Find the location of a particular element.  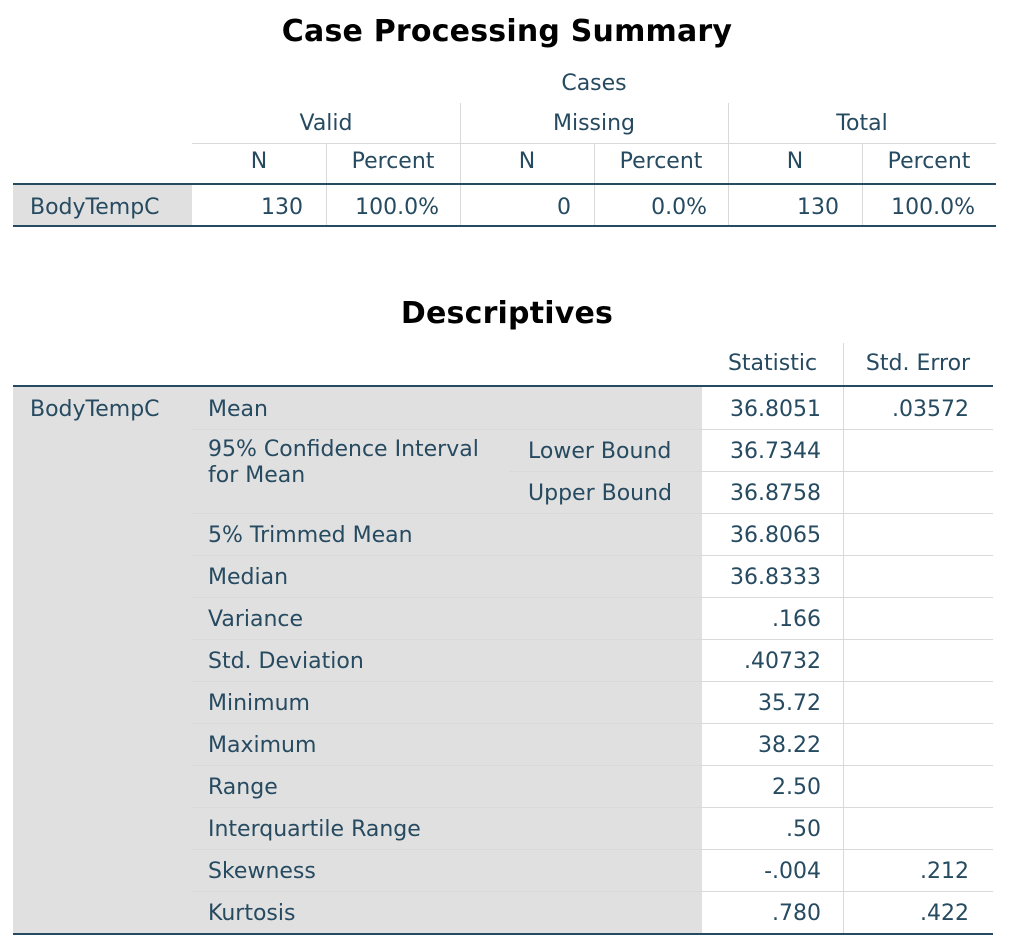

case-summary-row-label: BodyTempC is located at coordinates (95, 207).